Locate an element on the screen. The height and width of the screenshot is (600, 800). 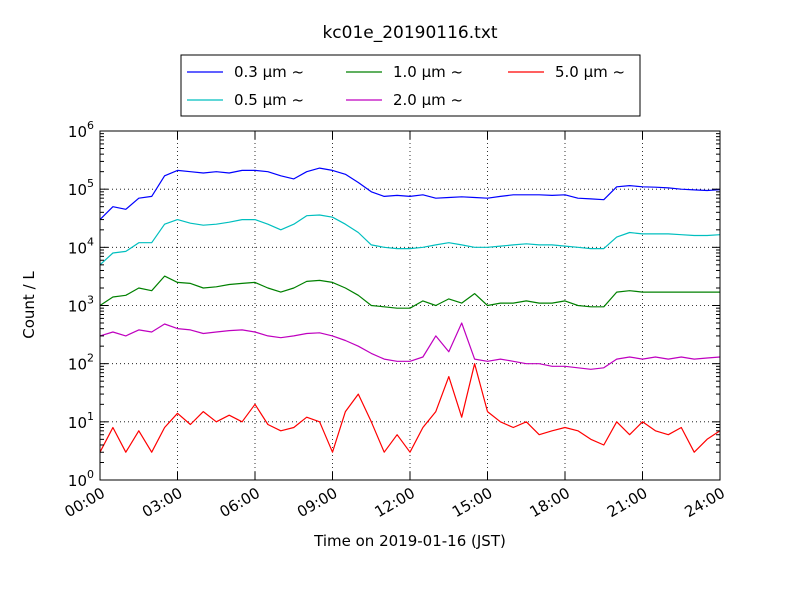
y-tick-label: 10⁶ is located at coordinates (81, 130).